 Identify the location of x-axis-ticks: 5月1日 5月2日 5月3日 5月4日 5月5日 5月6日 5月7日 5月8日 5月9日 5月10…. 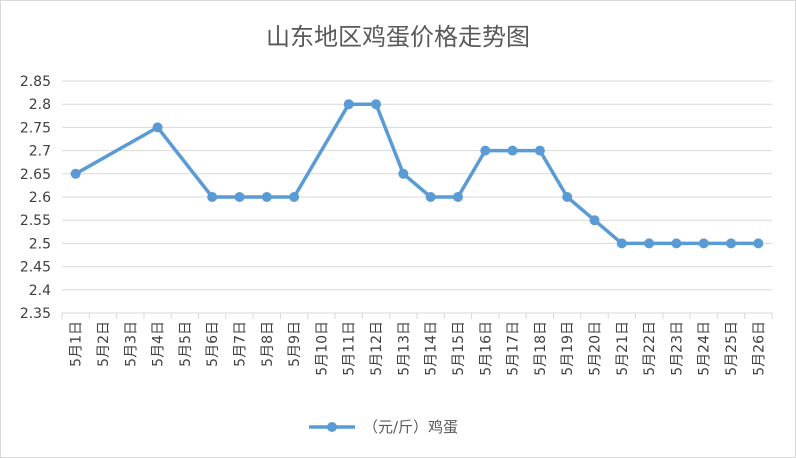
(418, 348).